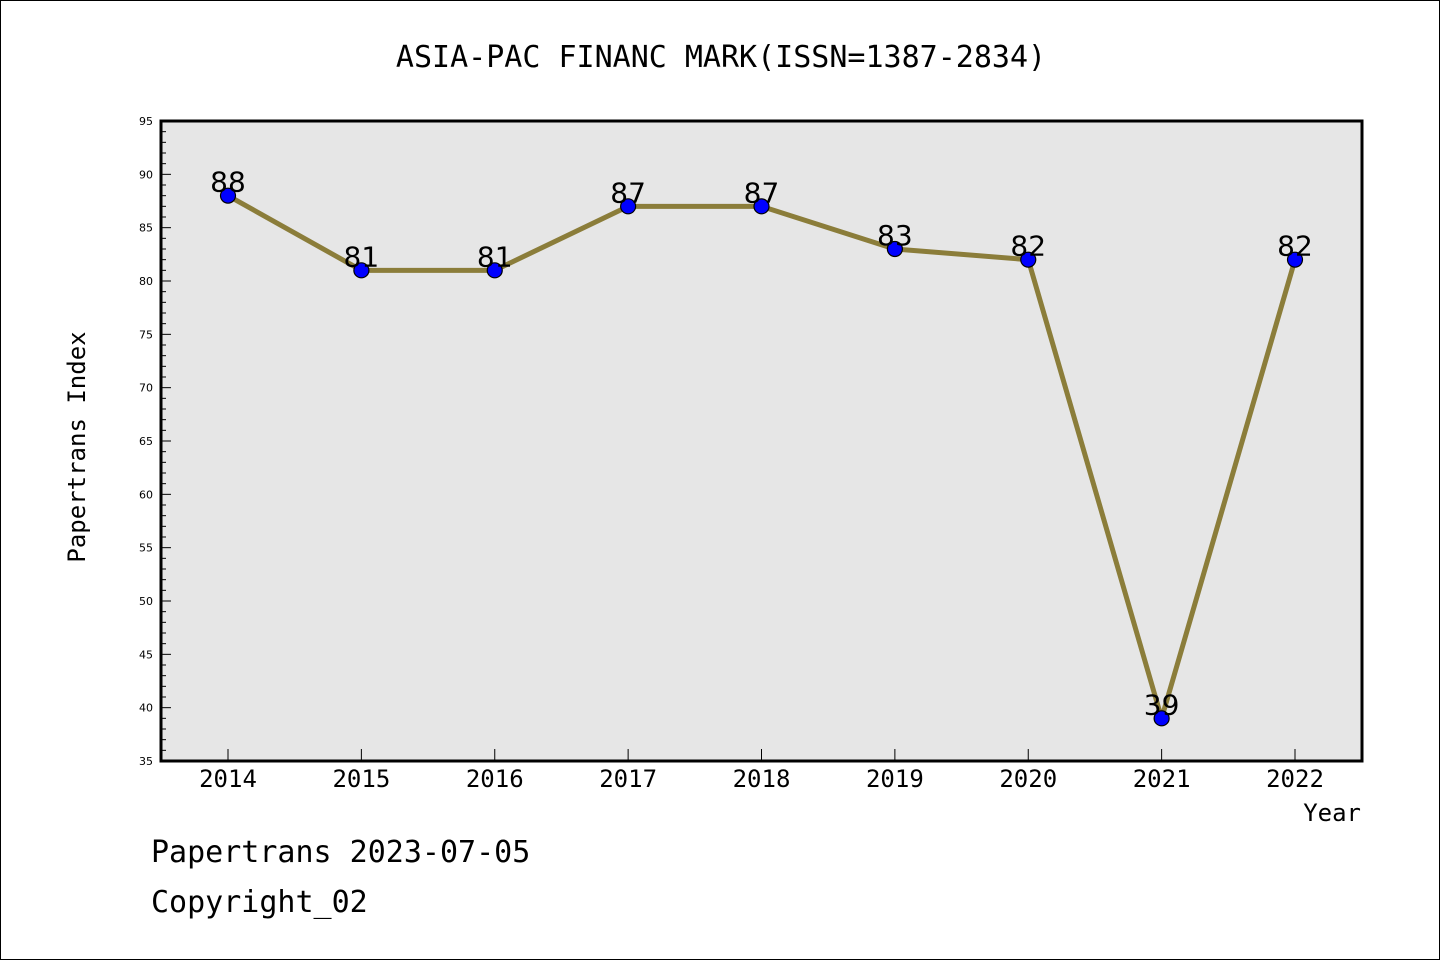 The width and height of the screenshot is (1440, 961). I want to click on x-tick-label: 2016, so click(495, 779).